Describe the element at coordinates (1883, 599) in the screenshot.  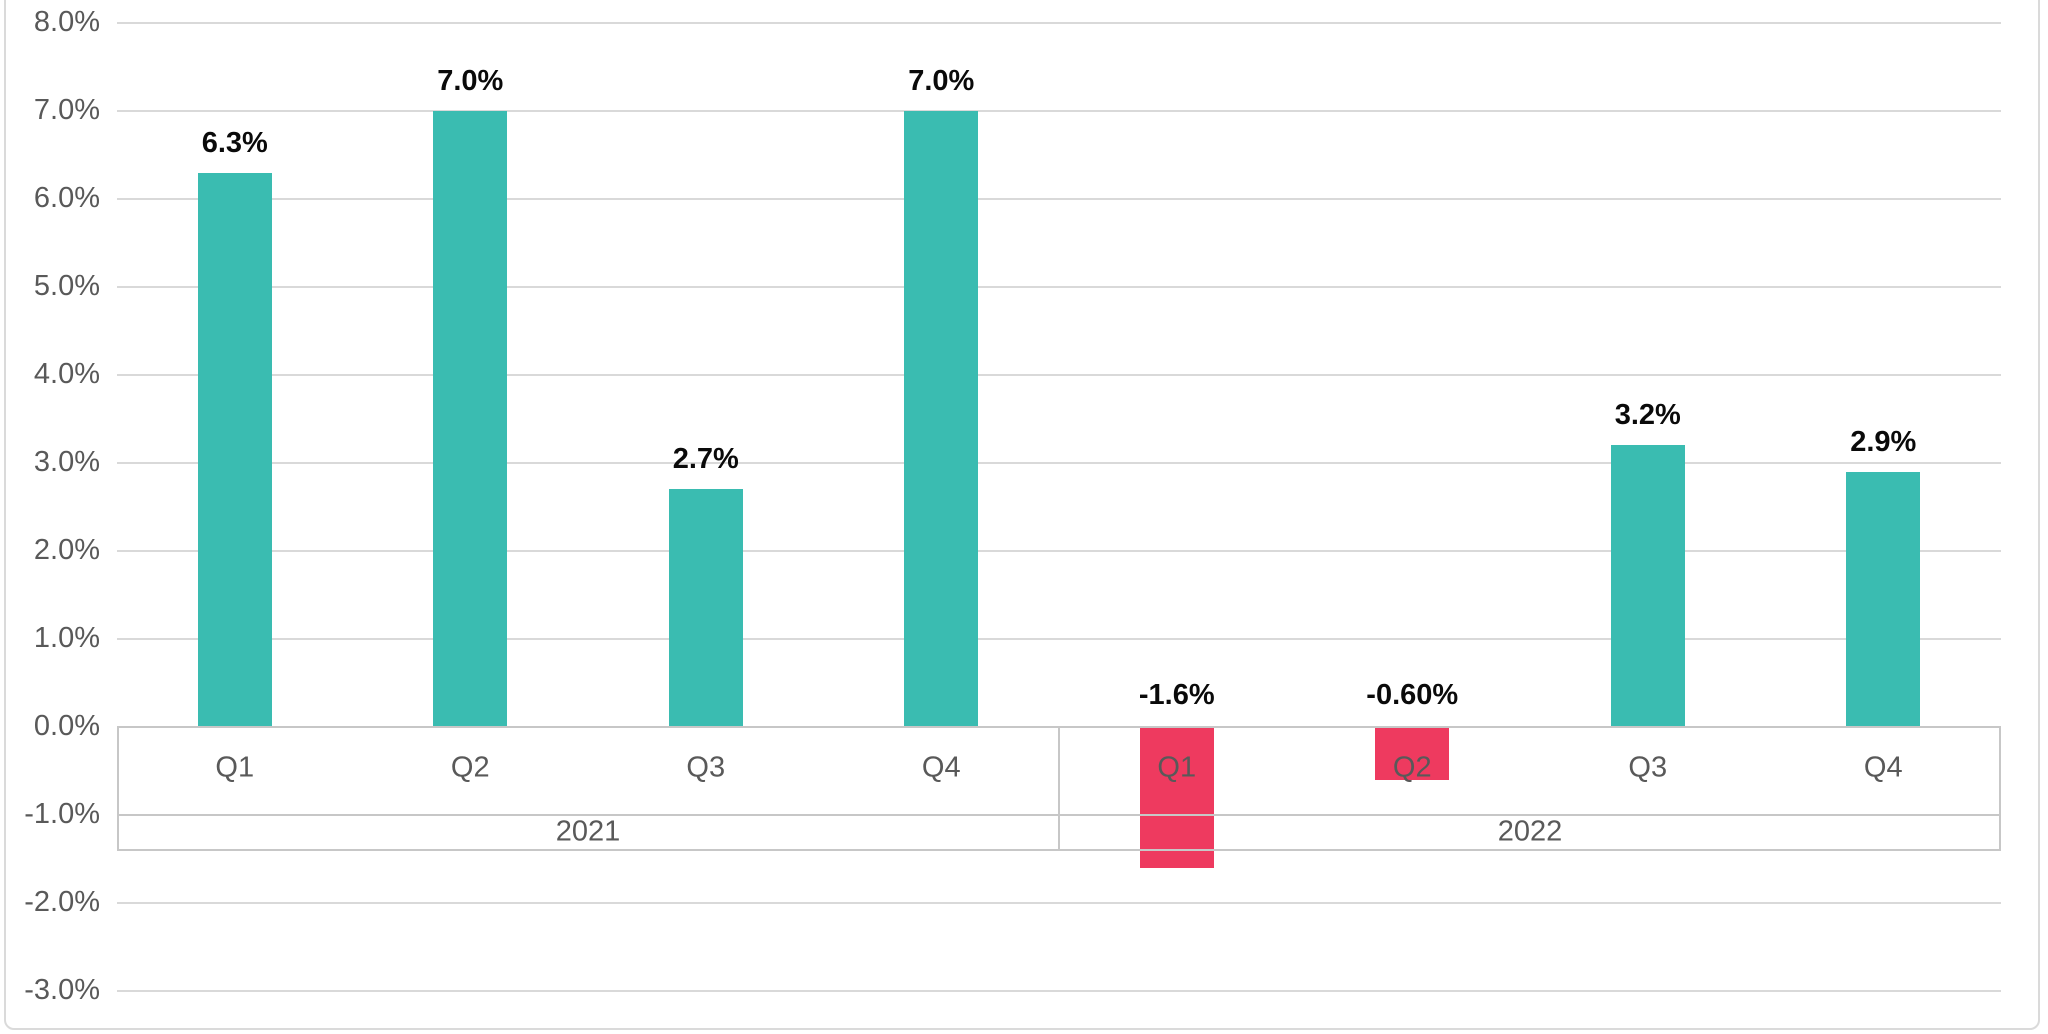
I see `bar-2022-q4` at that location.